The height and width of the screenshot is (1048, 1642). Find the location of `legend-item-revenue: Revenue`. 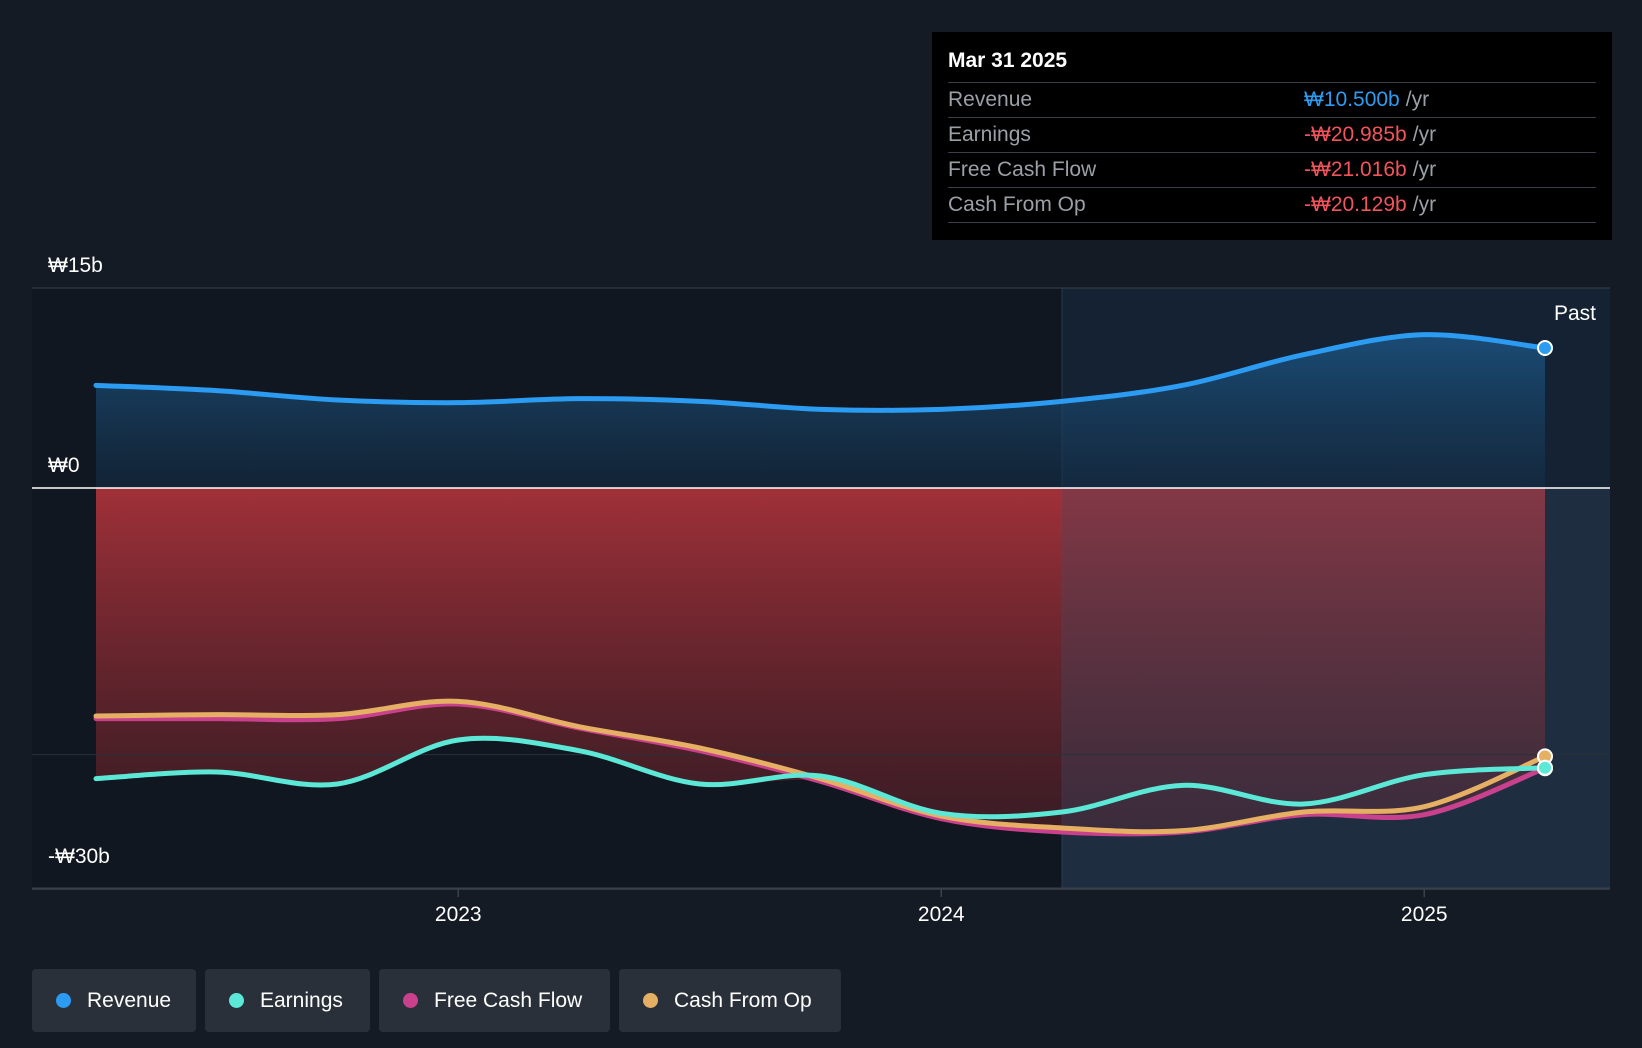

legend-item-revenue: Revenue is located at coordinates (114, 1000).